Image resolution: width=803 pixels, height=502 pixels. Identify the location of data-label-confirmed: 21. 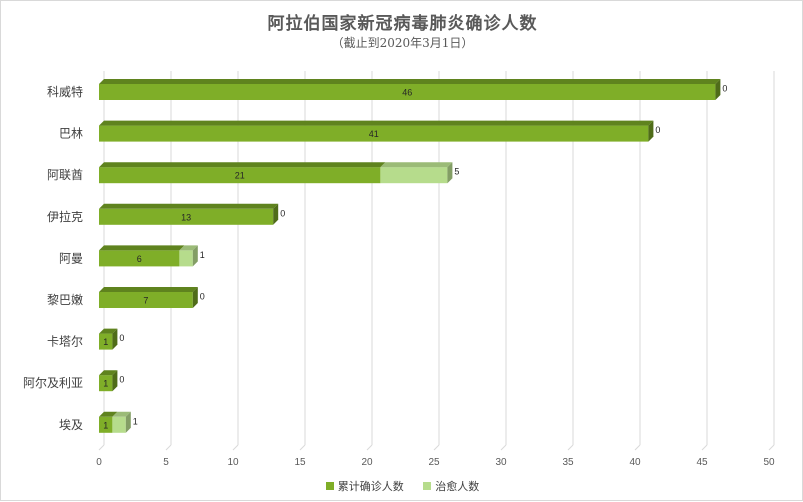
(240, 176).